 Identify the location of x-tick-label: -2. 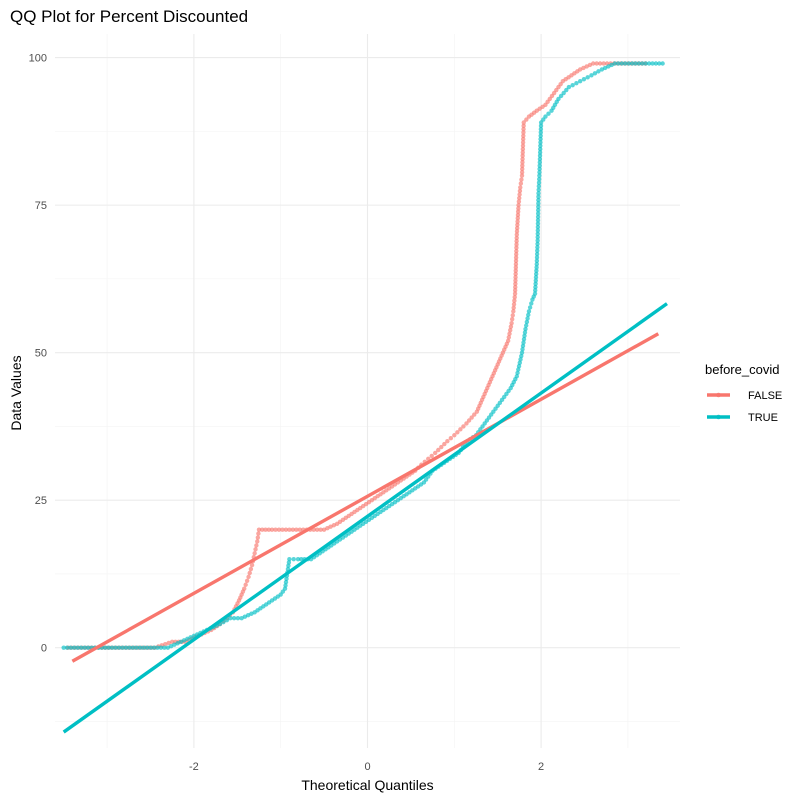
(194, 767).